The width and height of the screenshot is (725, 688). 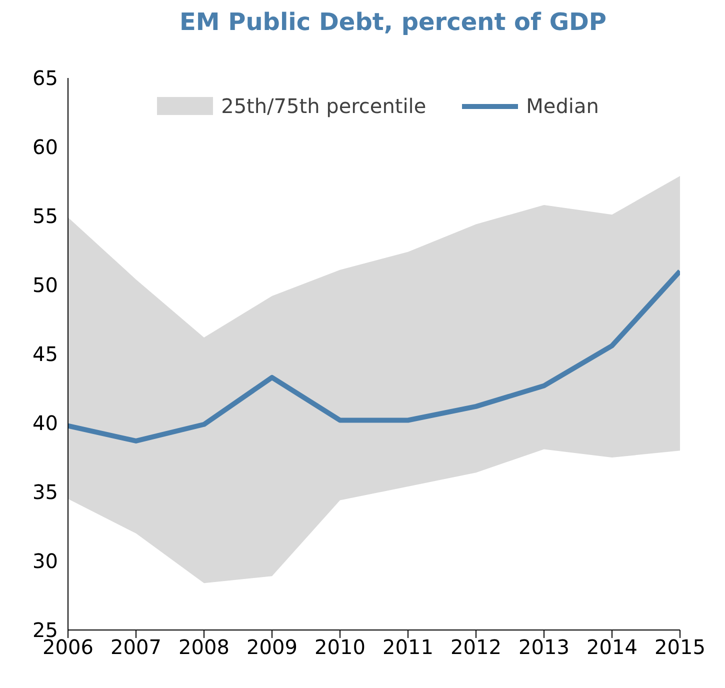 What do you see at coordinates (272, 647) in the screenshot?
I see `x-tick-label: 2009` at bounding box center [272, 647].